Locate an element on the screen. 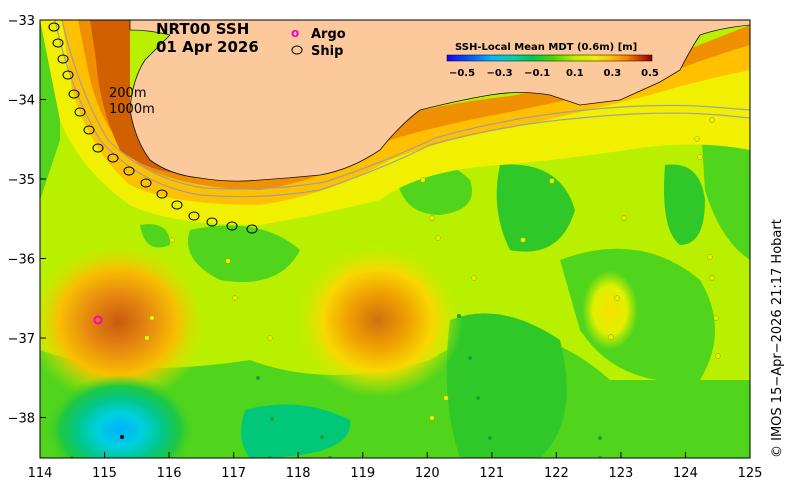 This screenshot has height=492, width=791. x-axis: 114 115 116 117 118 119 120 121 122 123 124 125 is located at coordinates (395, 466).